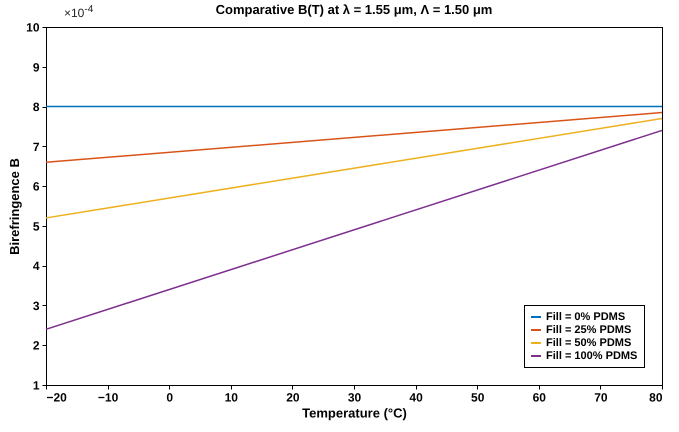  Describe the element at coordinates (57, 397) in the screenshot. I see `x-tick-label: −20` at that location.